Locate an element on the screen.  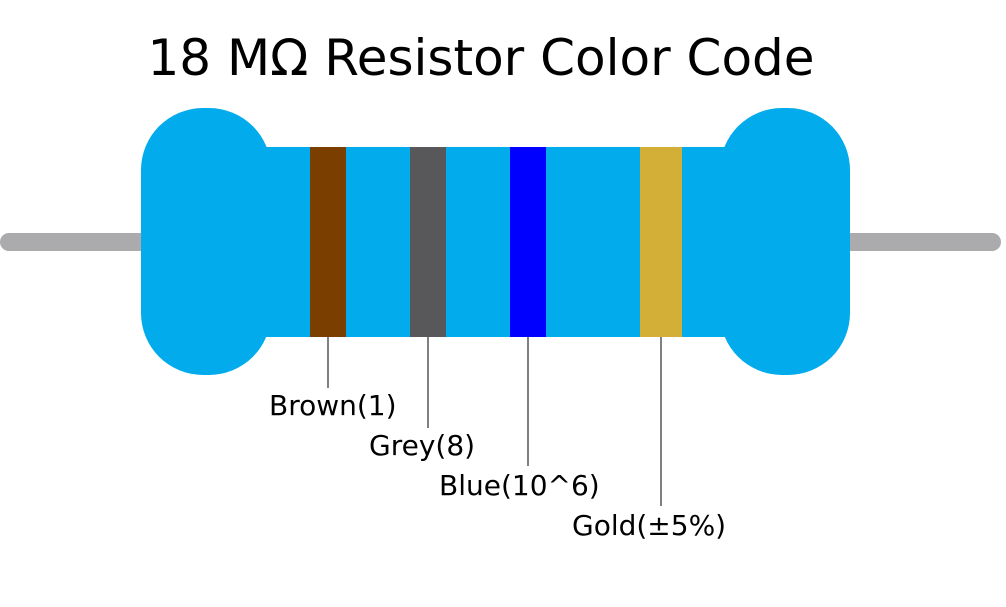
band-label-gold: Gold(±5%) is located at coordinates (649, 525).